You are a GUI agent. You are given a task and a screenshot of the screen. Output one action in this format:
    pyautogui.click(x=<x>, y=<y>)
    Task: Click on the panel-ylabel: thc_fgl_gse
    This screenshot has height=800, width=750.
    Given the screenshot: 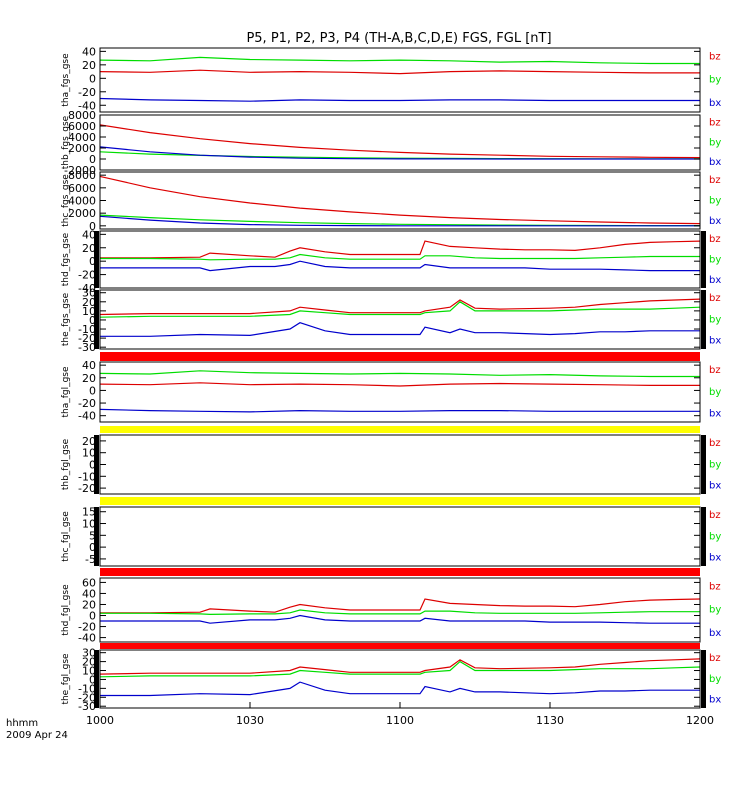 What is the action you would take?
    pyautogui.click(x=66, y=536)
    